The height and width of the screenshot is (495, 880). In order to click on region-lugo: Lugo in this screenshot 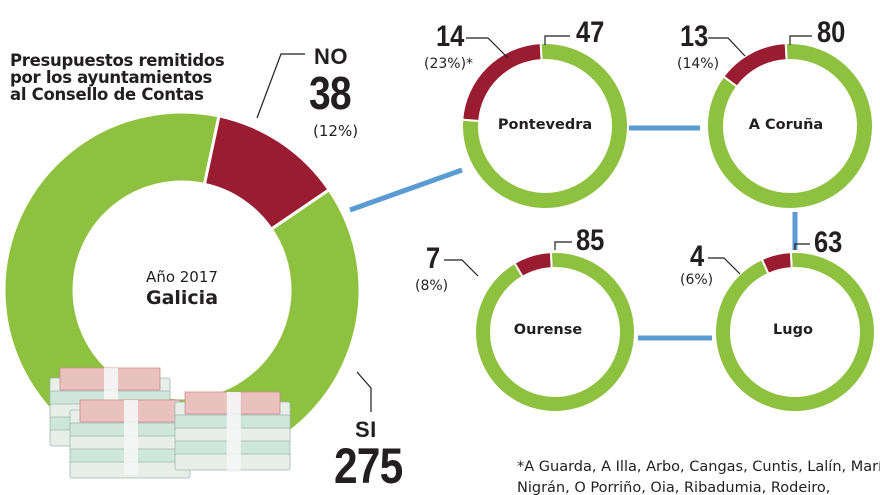, I will do `click(793, 330)`.